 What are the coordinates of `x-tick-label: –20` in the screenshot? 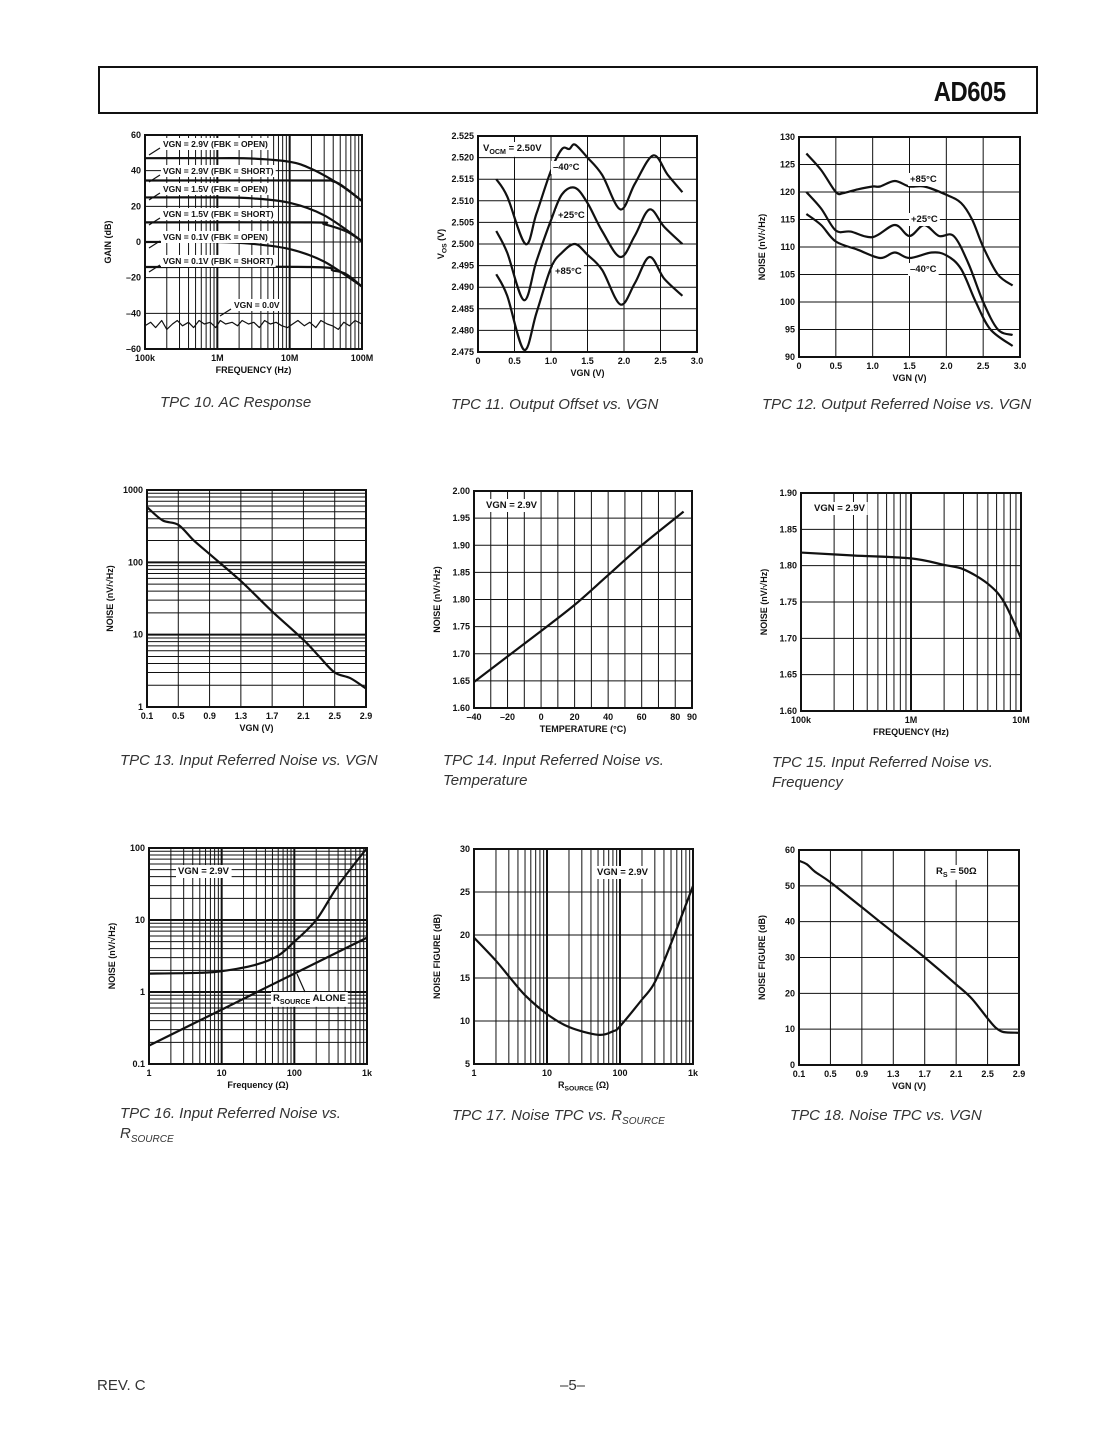 It's located at (507, 717).